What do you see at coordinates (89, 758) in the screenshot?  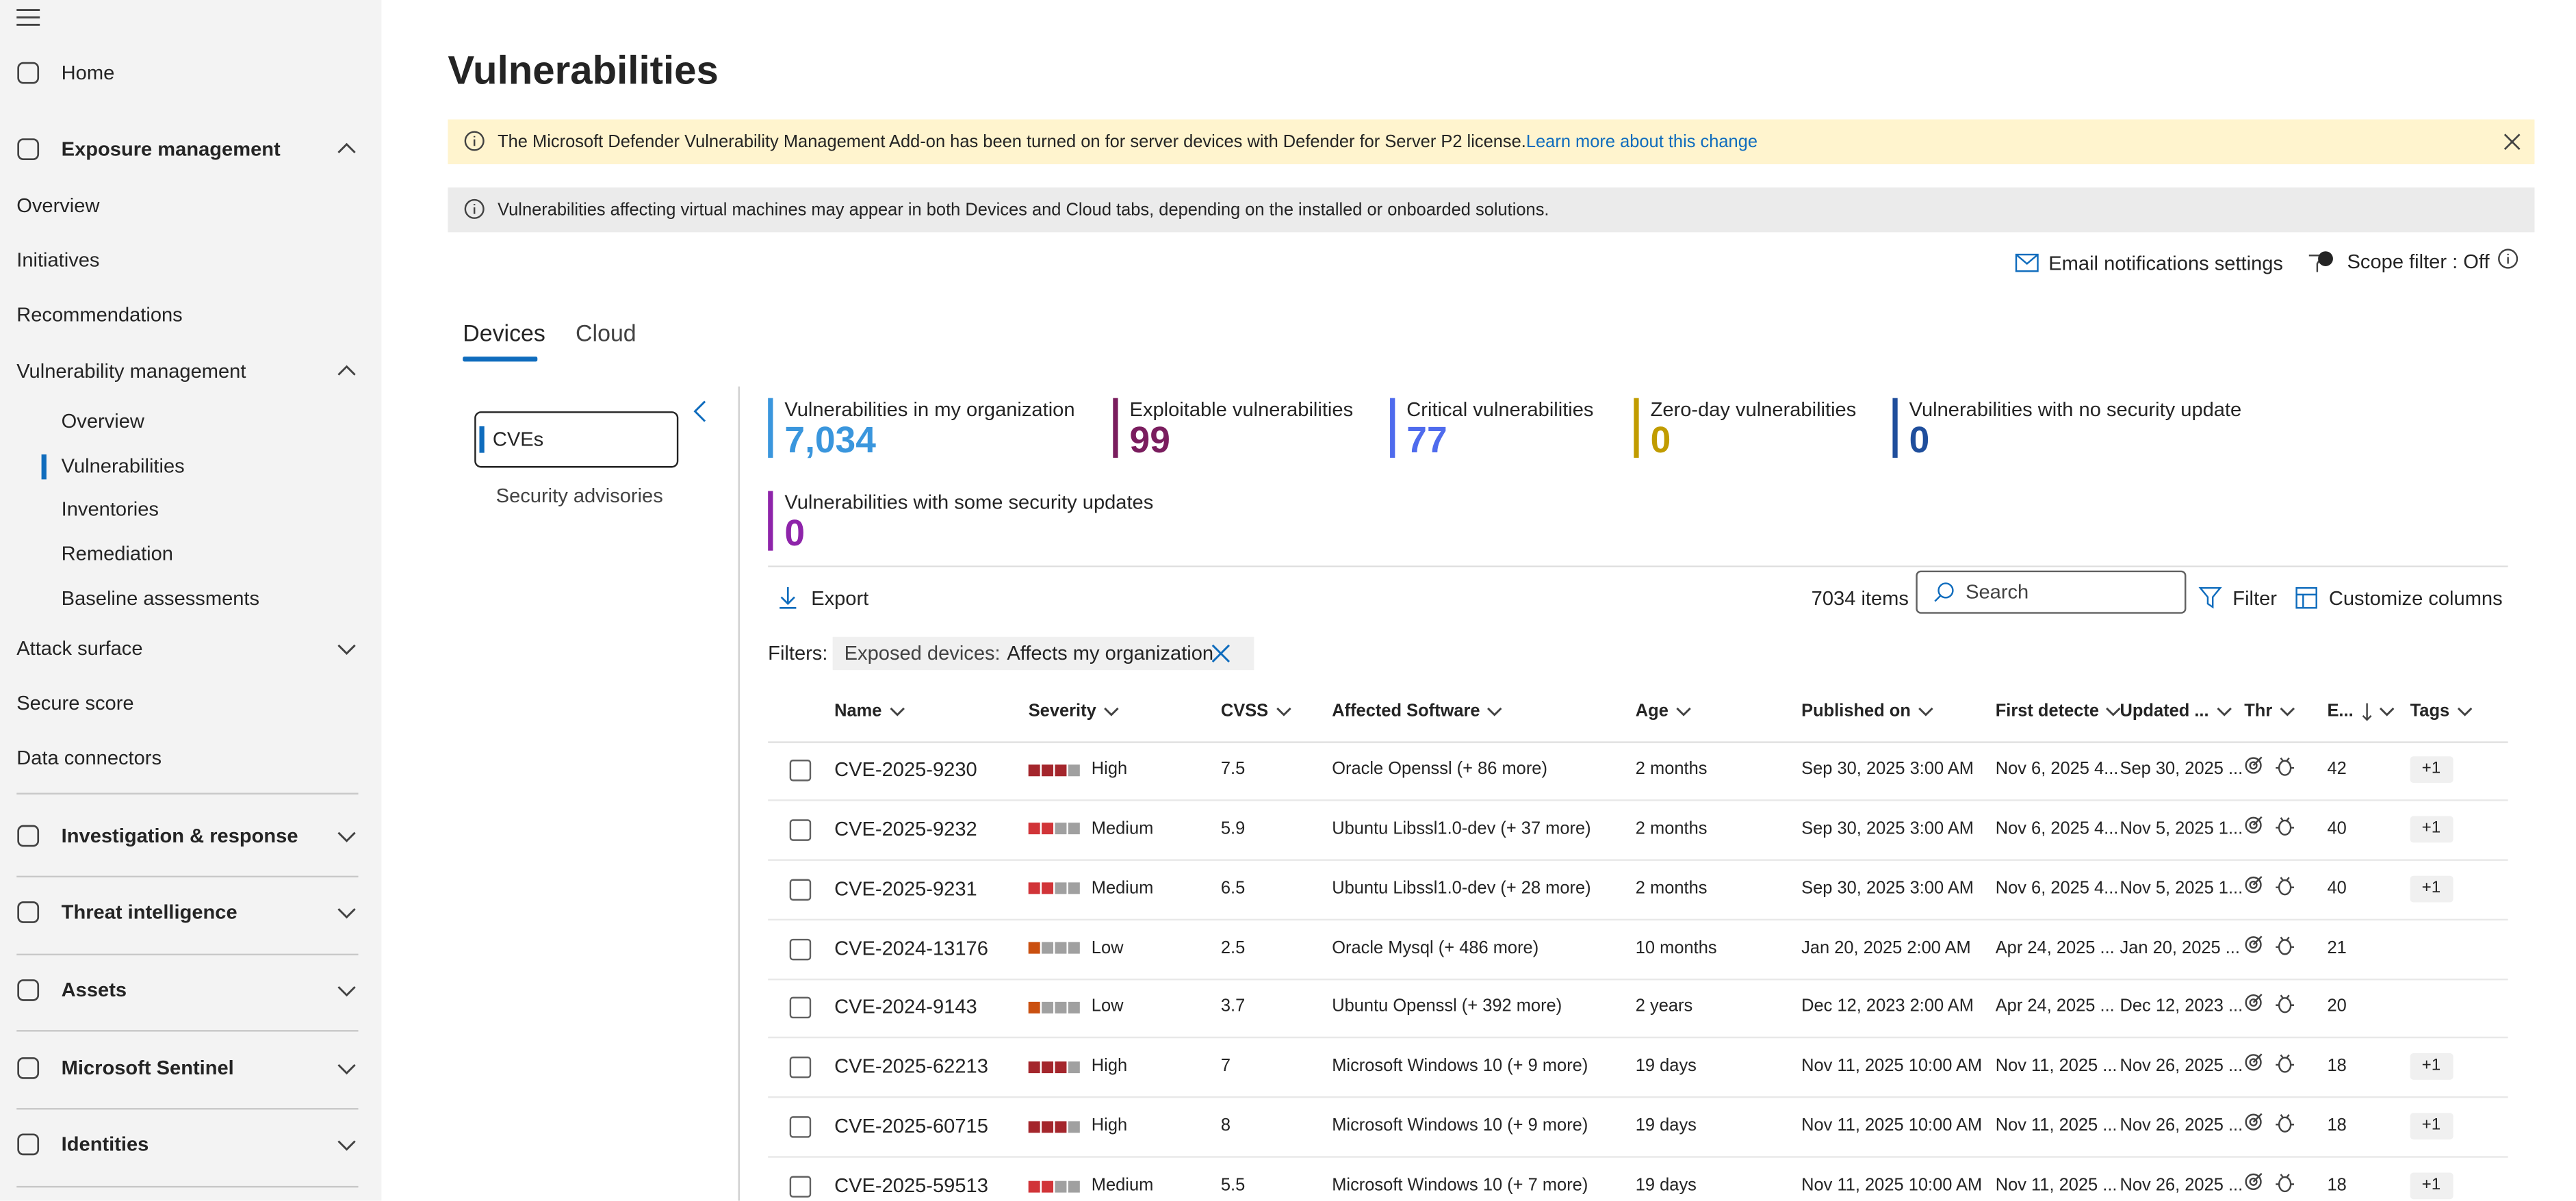 I see `nav-item: Data connectors` at bounding box center [89, 758].